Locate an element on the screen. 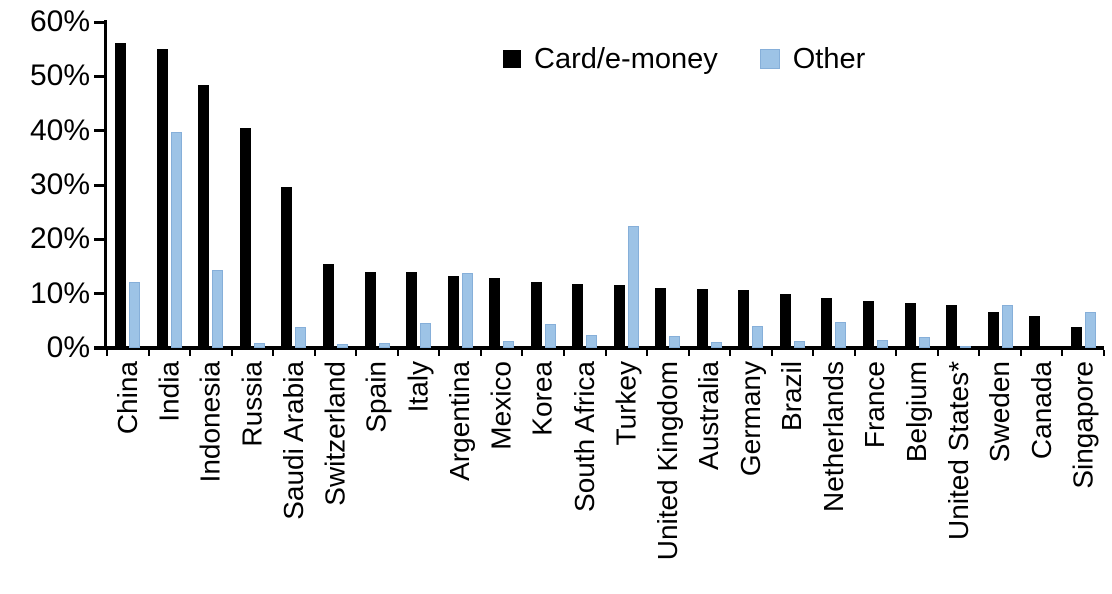 The width and height of the screenshot is (1112, 594). y-axis-line is located at coordinates (105, 184).